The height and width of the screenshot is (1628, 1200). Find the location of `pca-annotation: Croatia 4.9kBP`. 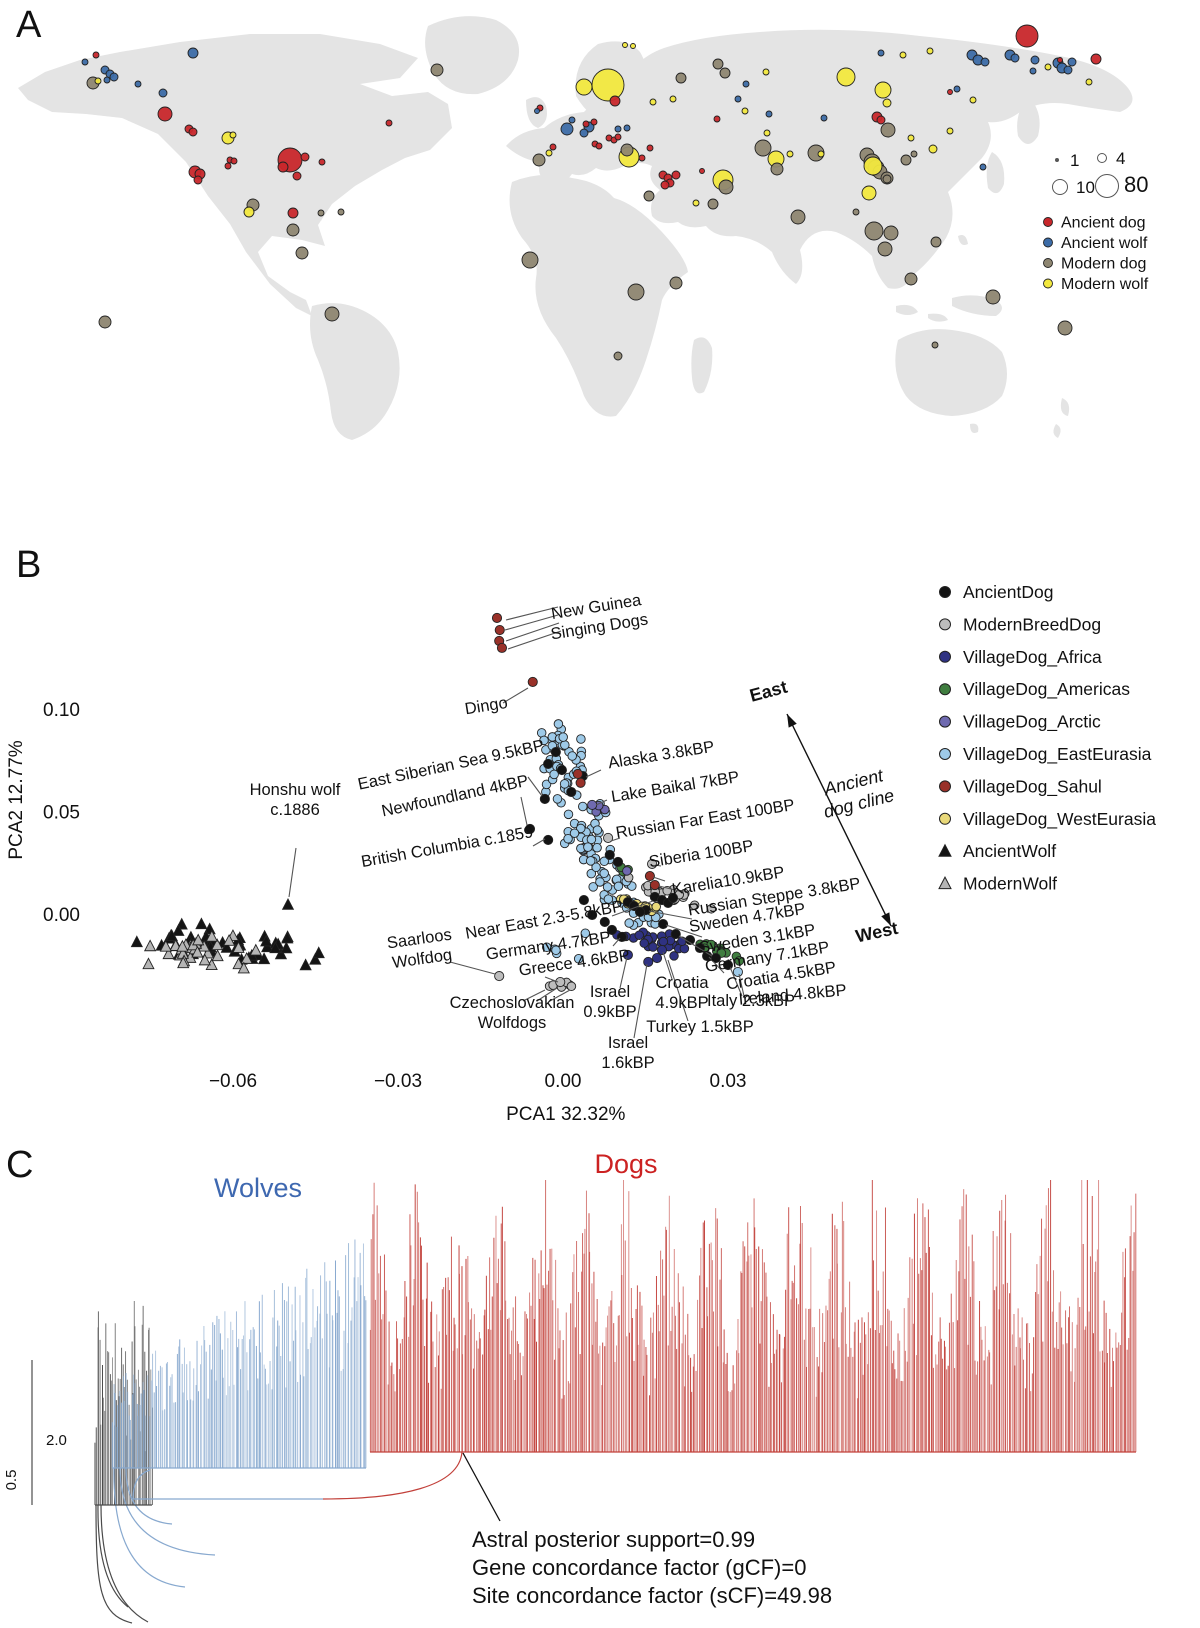

pca-annotation: Croatia 4.9kBP is located at coordinates (682, 993).